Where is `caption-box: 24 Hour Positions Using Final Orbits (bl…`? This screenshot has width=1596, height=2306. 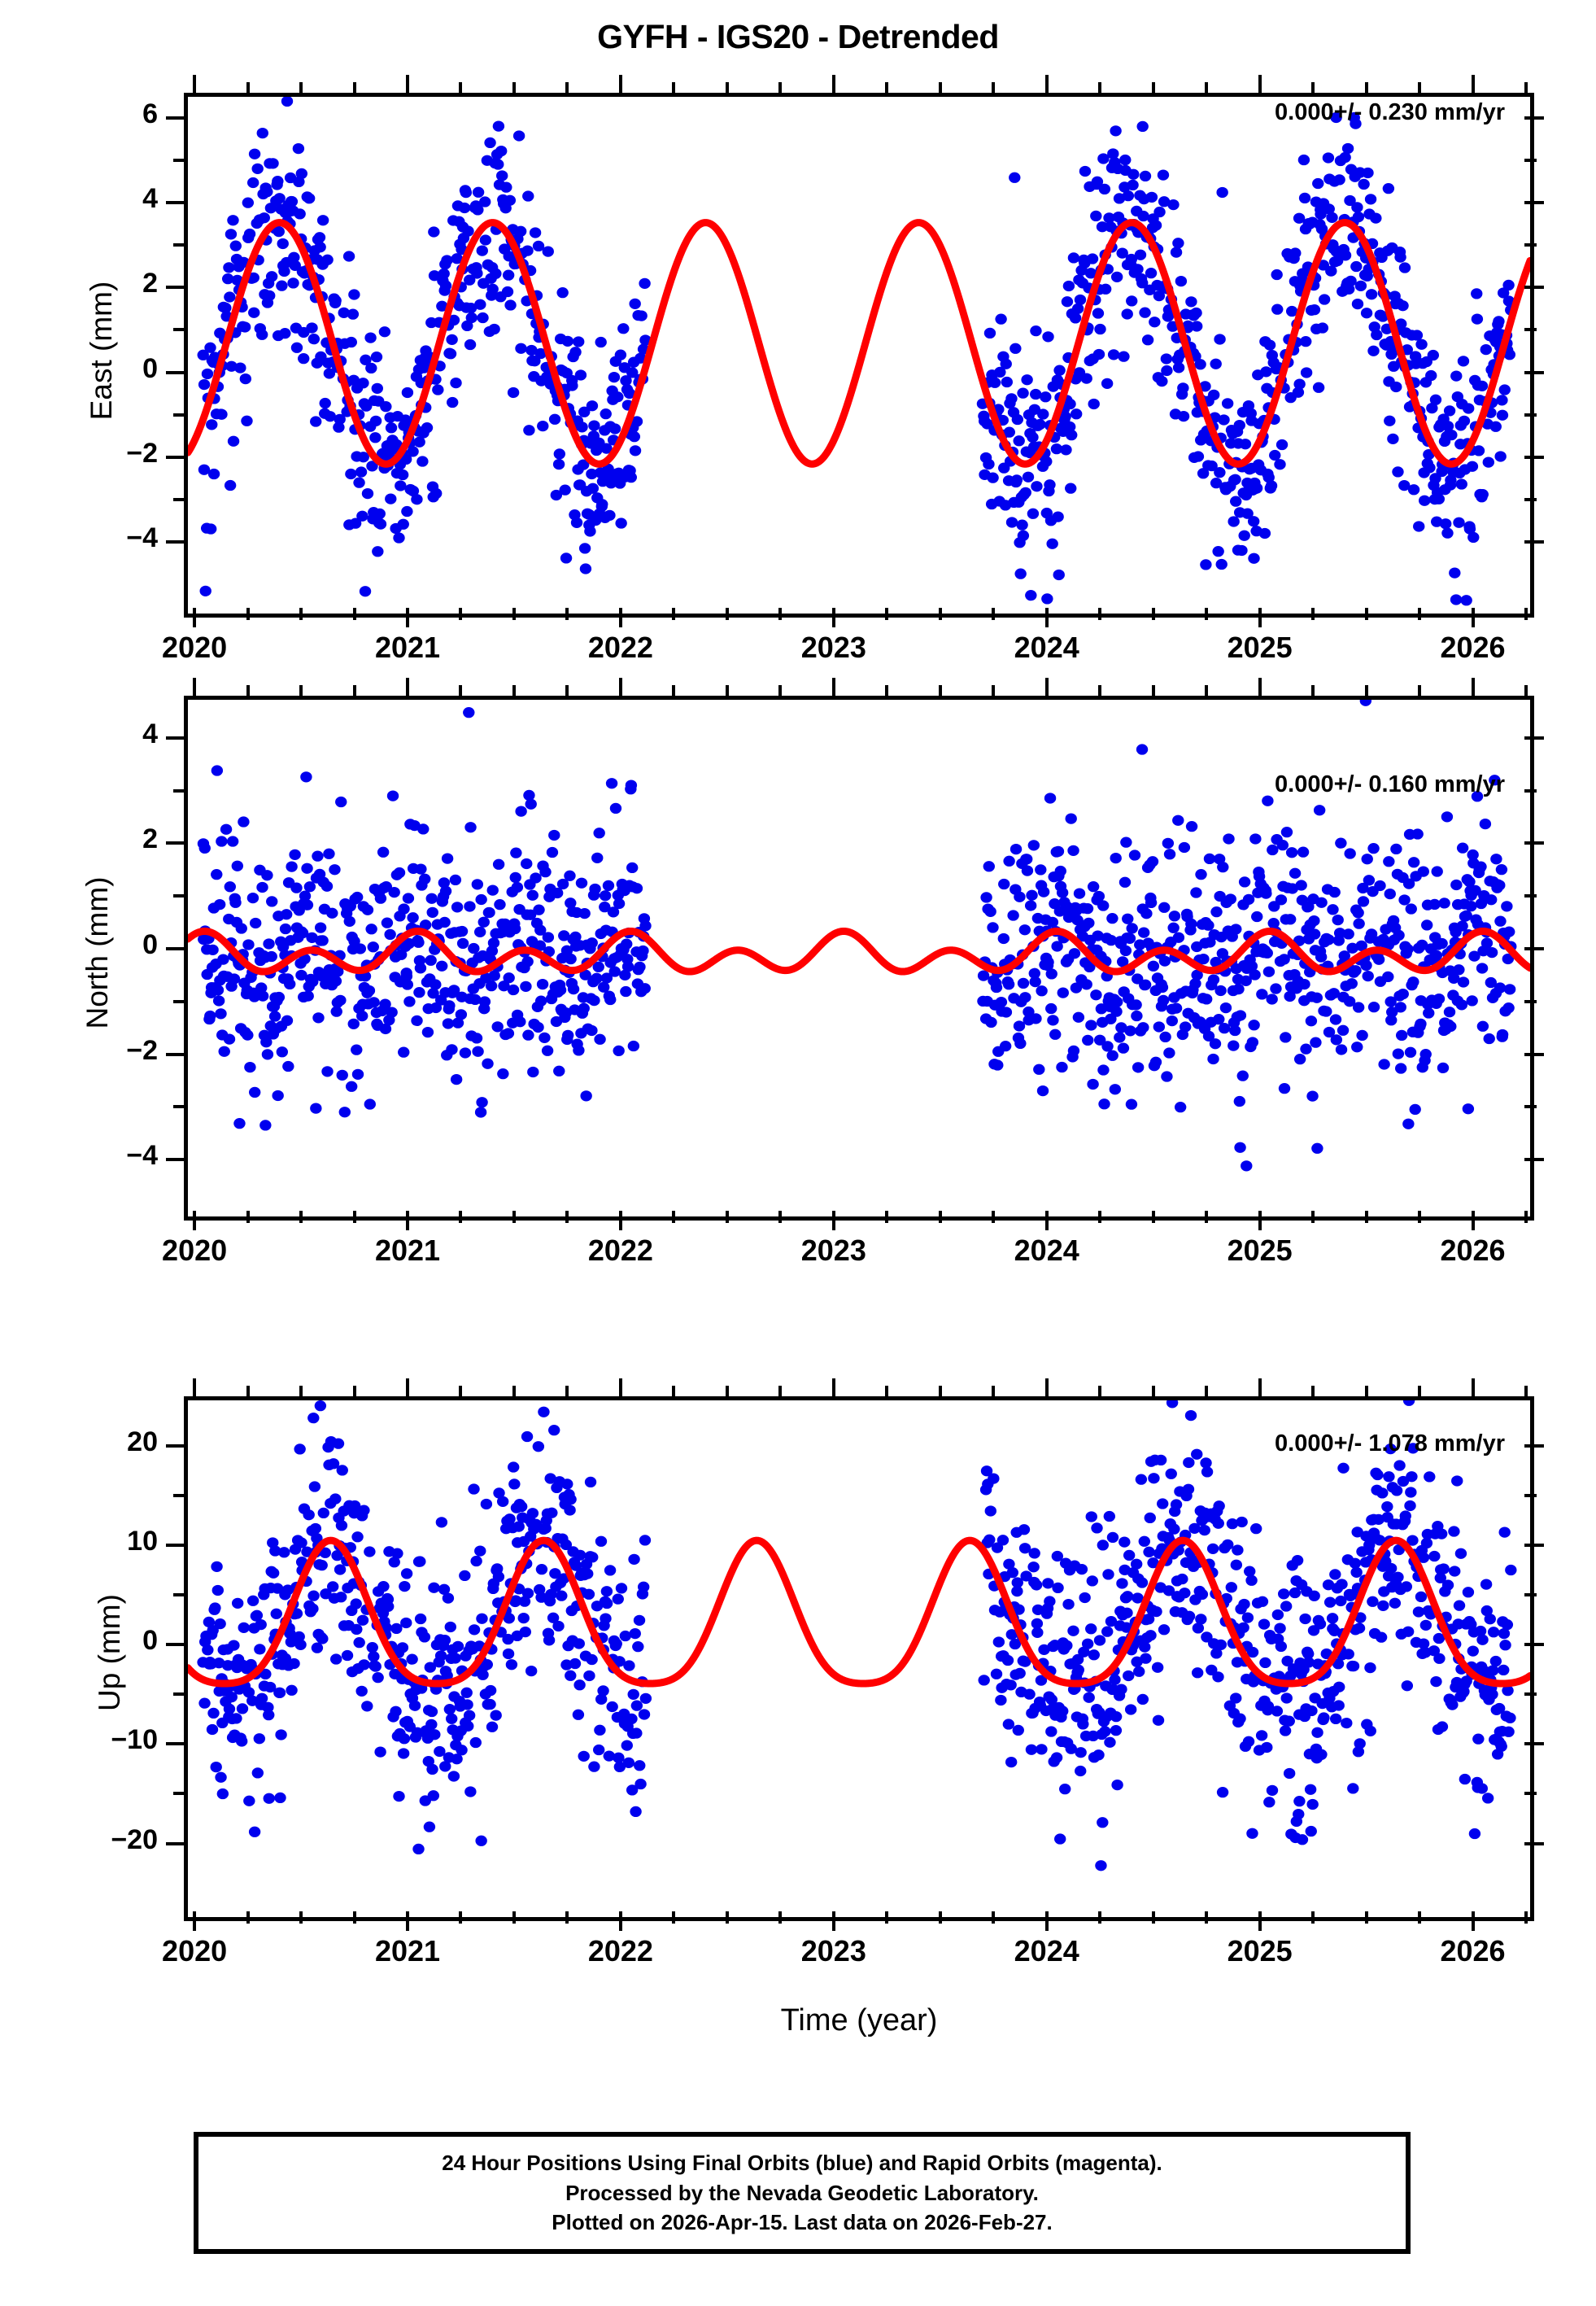 caption-box: 24 Hour Positions Using Final Orbits (bl… is located at coordinates (802, 2193).